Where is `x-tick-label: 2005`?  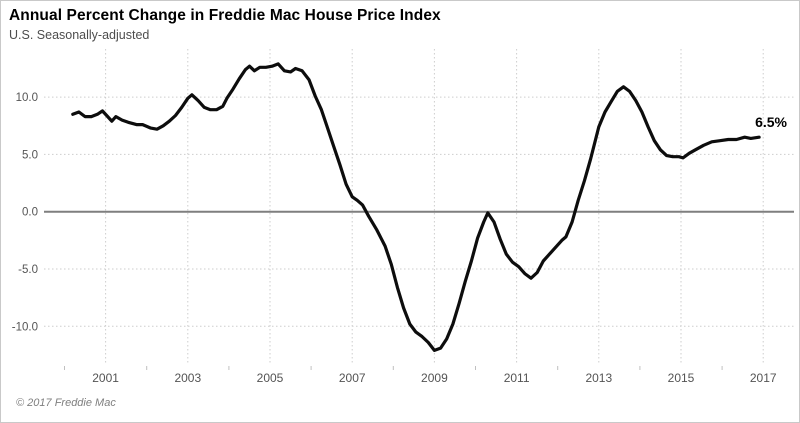
x-tick-label: 2005 is located at coordinates (270, 378).